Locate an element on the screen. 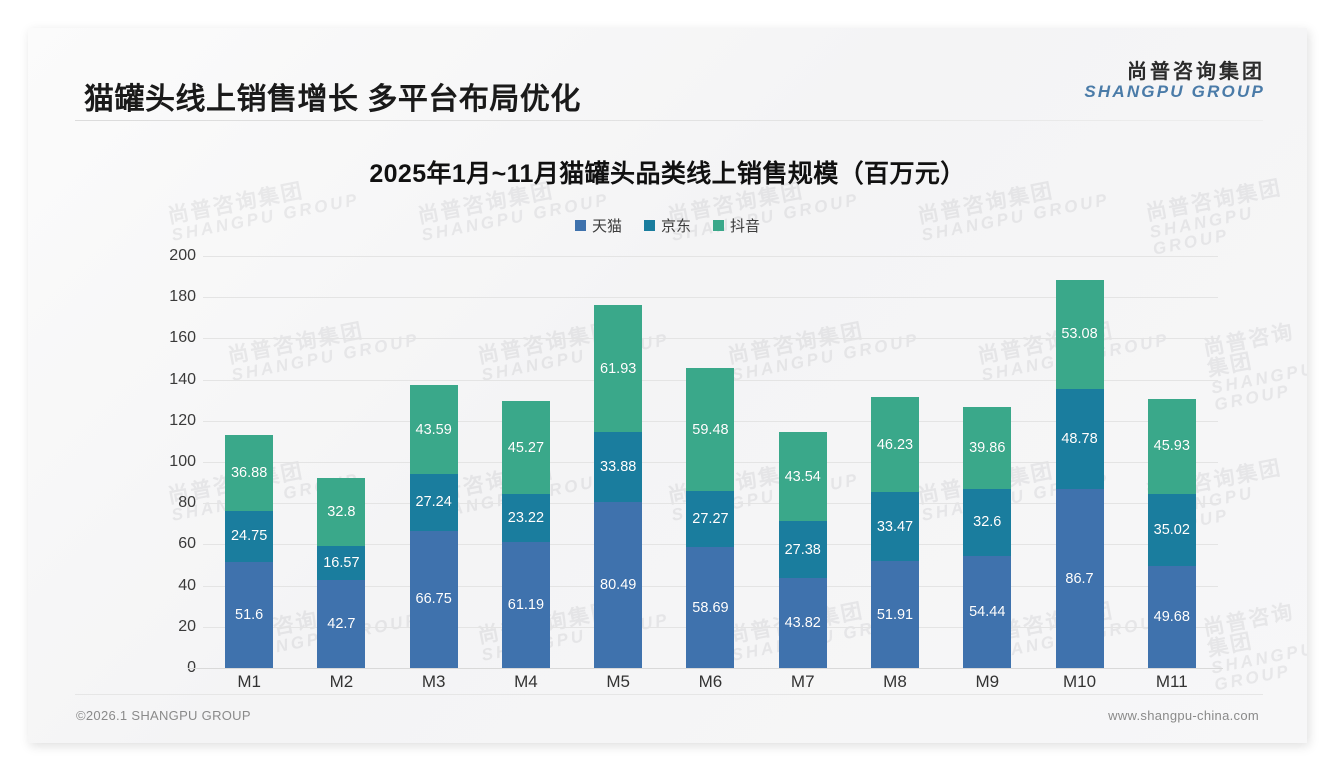 The height and width of the screenshot is (780, 1340). x-axis-ticks: M1 M2 M3 M4 M5 M6 M7 M8 M9 M10 M11 is located at coordinates (710, 682).